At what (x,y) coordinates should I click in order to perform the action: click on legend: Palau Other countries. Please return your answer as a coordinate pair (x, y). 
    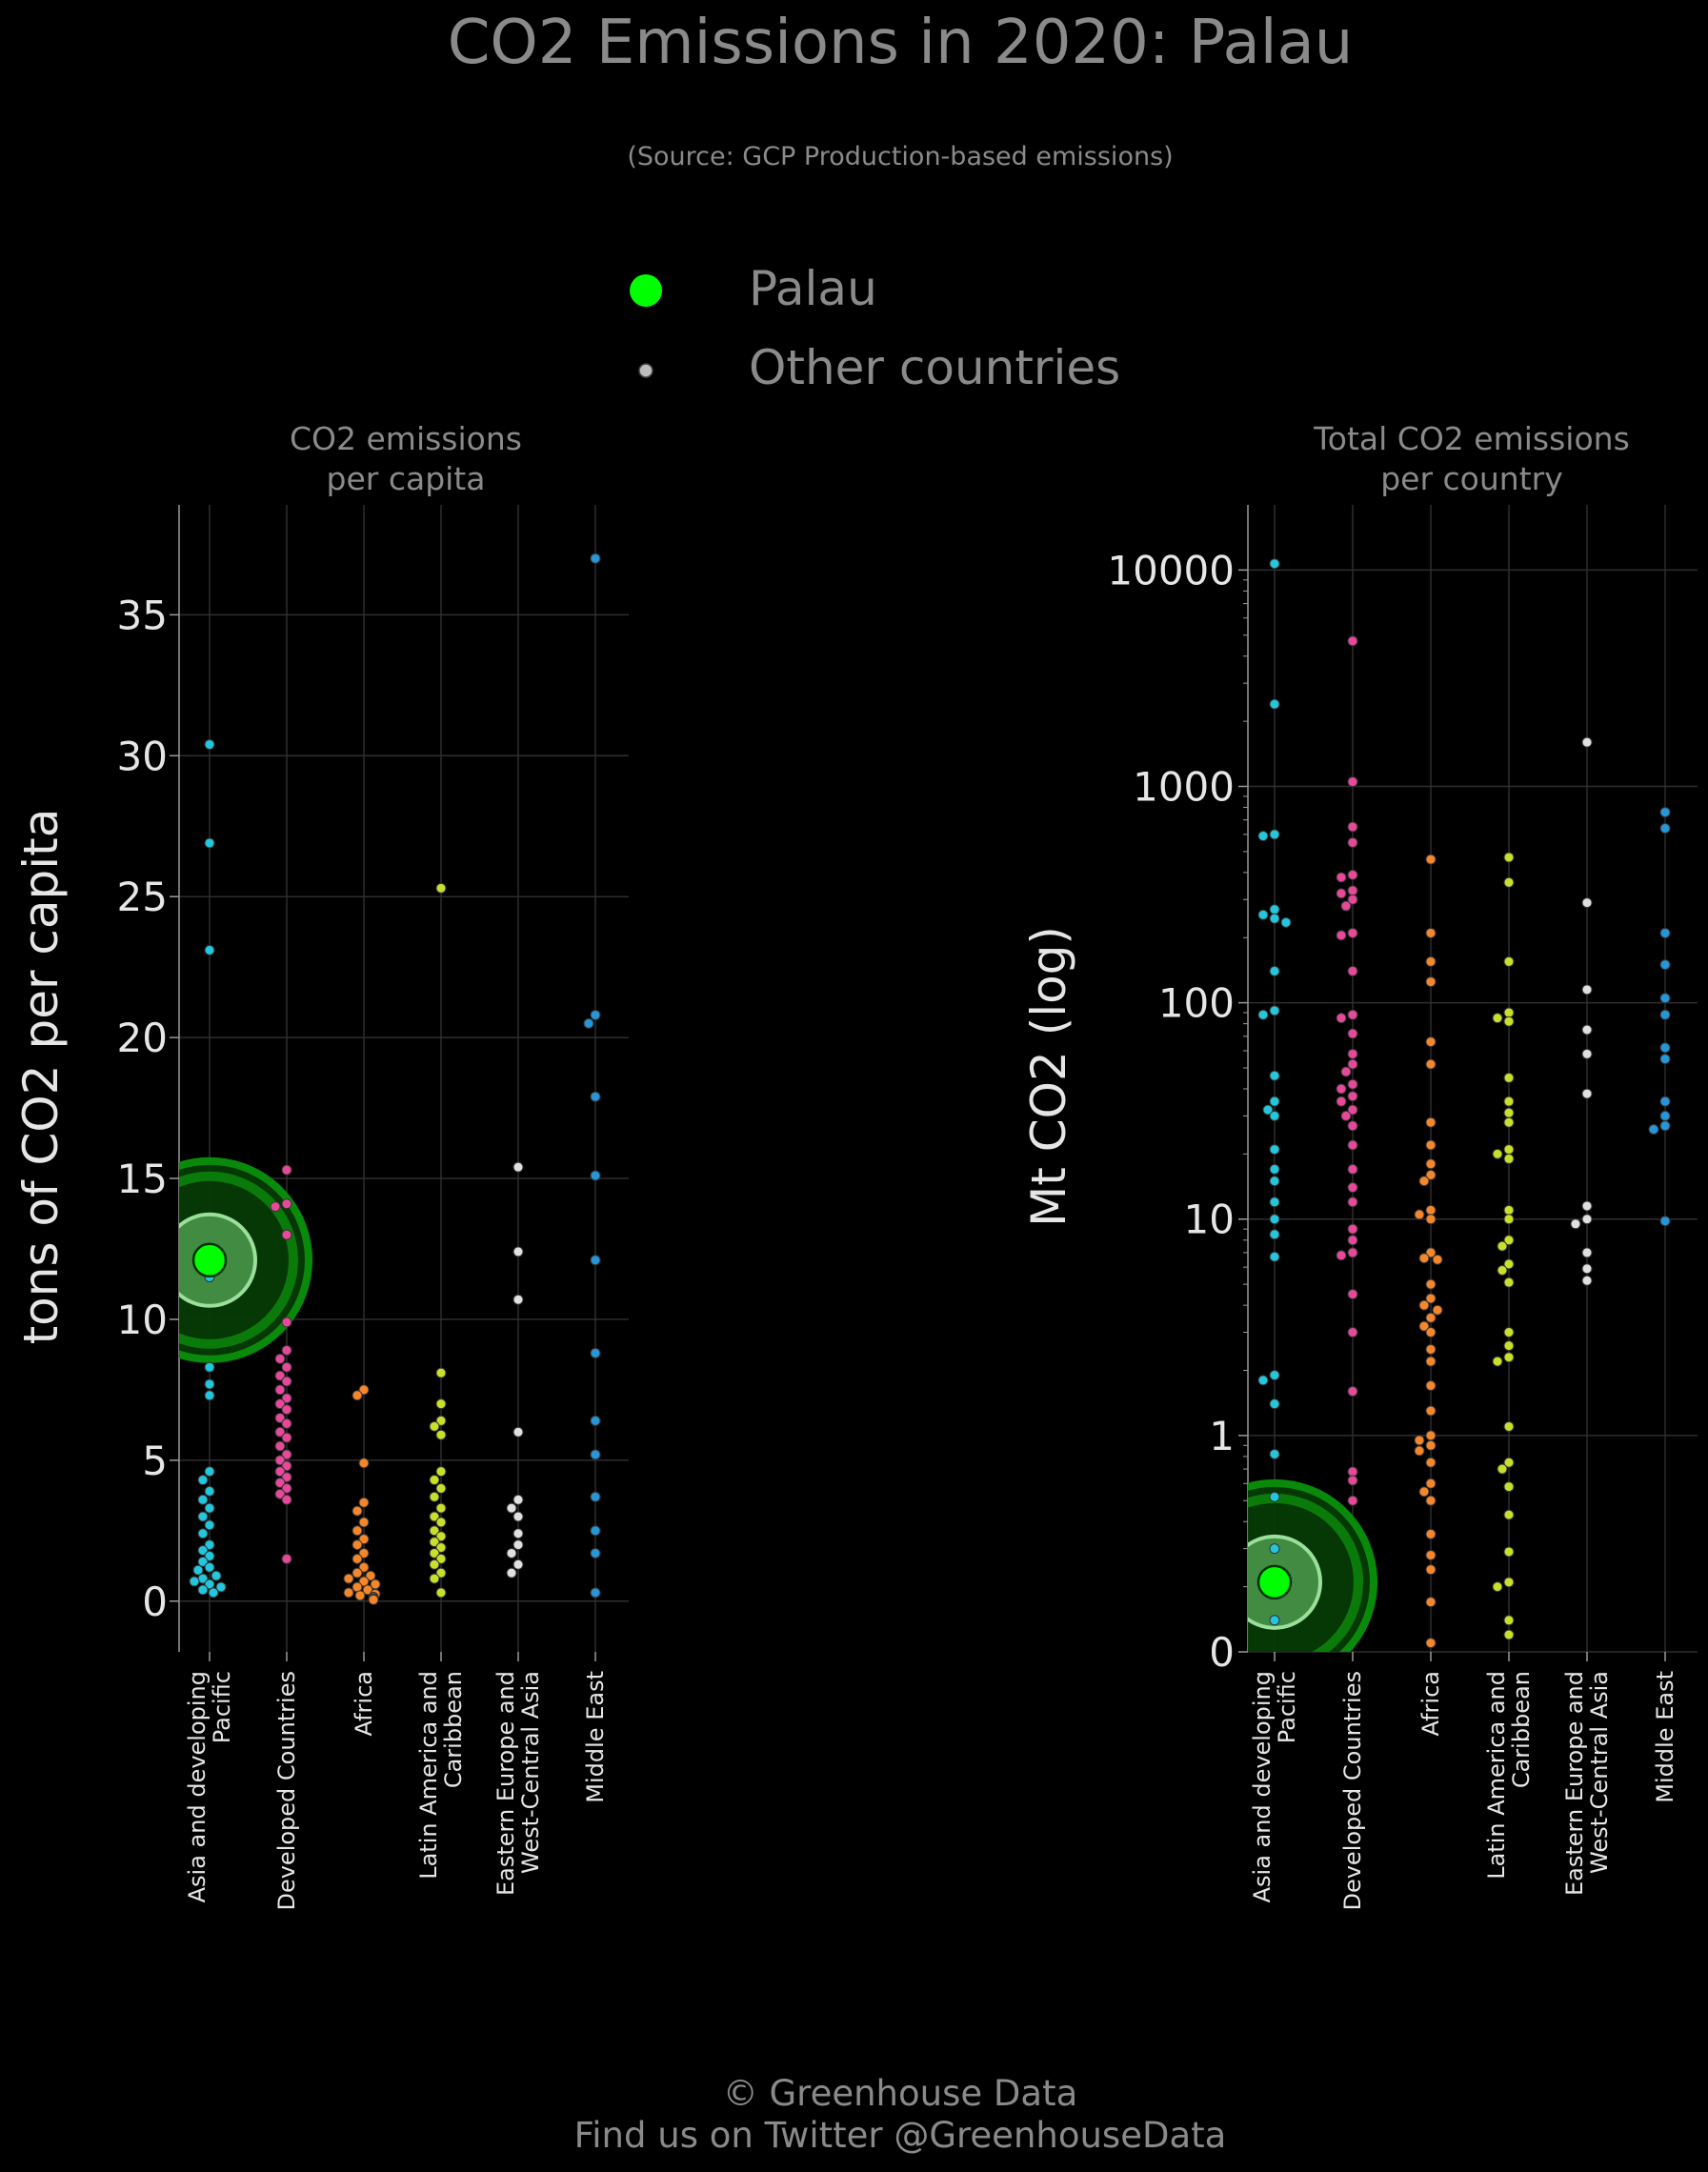
    Looking at the image, I should click on (875, 328).